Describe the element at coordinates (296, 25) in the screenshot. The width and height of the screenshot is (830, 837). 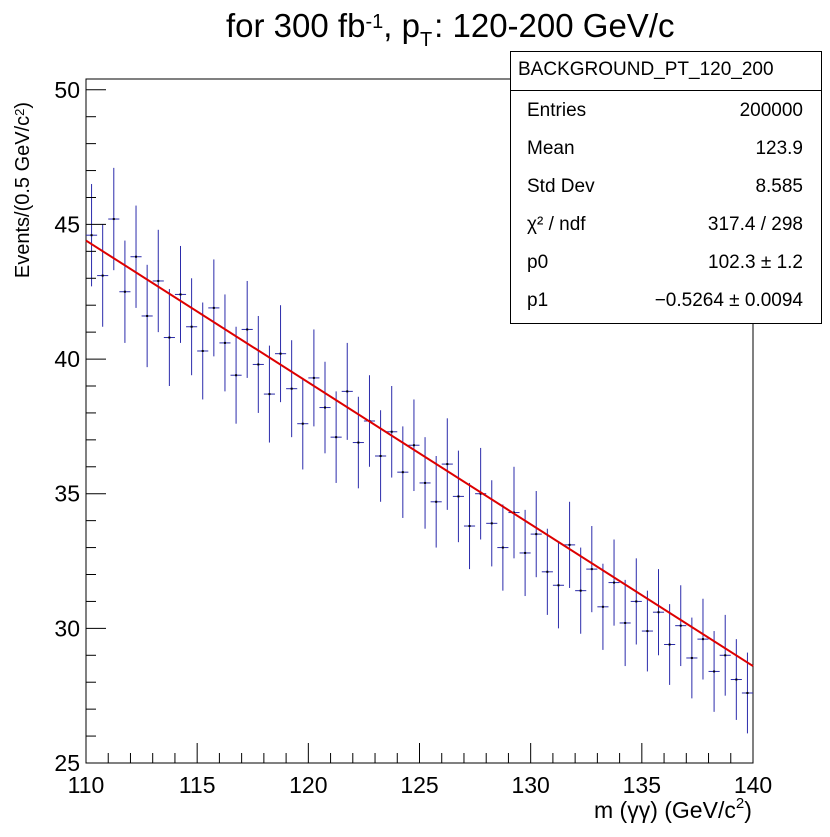
I see `title-prefix: for 300 fb` at that location.